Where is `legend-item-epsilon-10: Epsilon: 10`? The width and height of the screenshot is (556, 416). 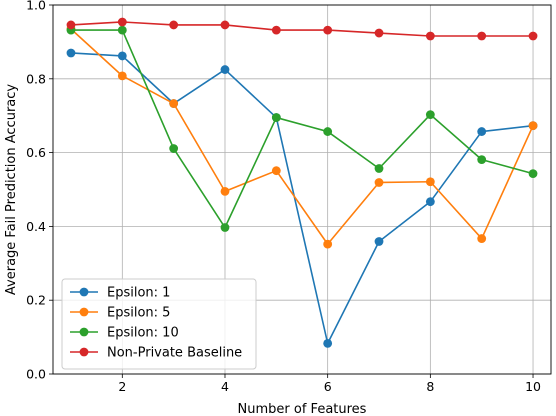
legend-item-epsilon-10: Epsilon: 10 is located at coordinates (124, 333).